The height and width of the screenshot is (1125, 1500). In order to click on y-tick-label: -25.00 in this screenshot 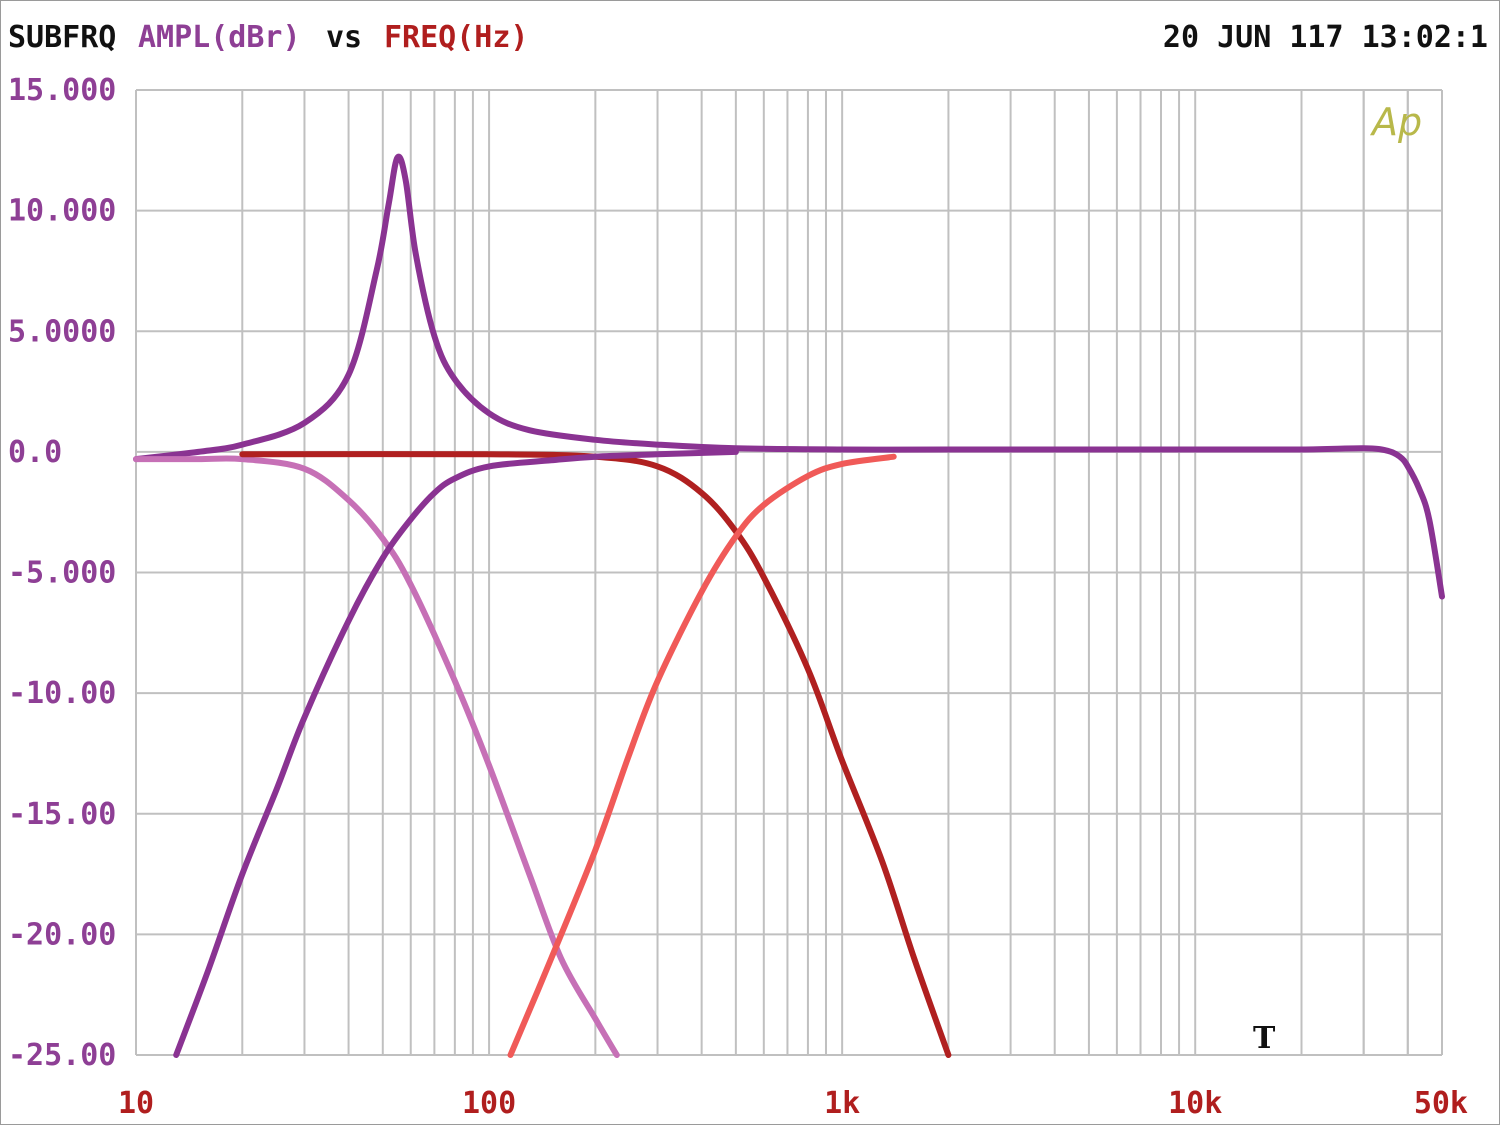, I will do `click(62, 1055)`.